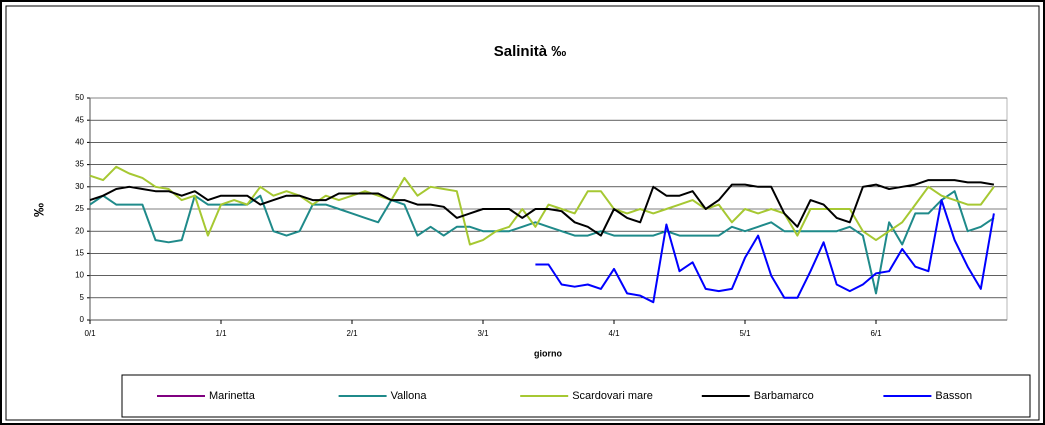  Describe the element at coordinates (409, 396) in the screenshot. I see `legend-label: Vallona` at that location.